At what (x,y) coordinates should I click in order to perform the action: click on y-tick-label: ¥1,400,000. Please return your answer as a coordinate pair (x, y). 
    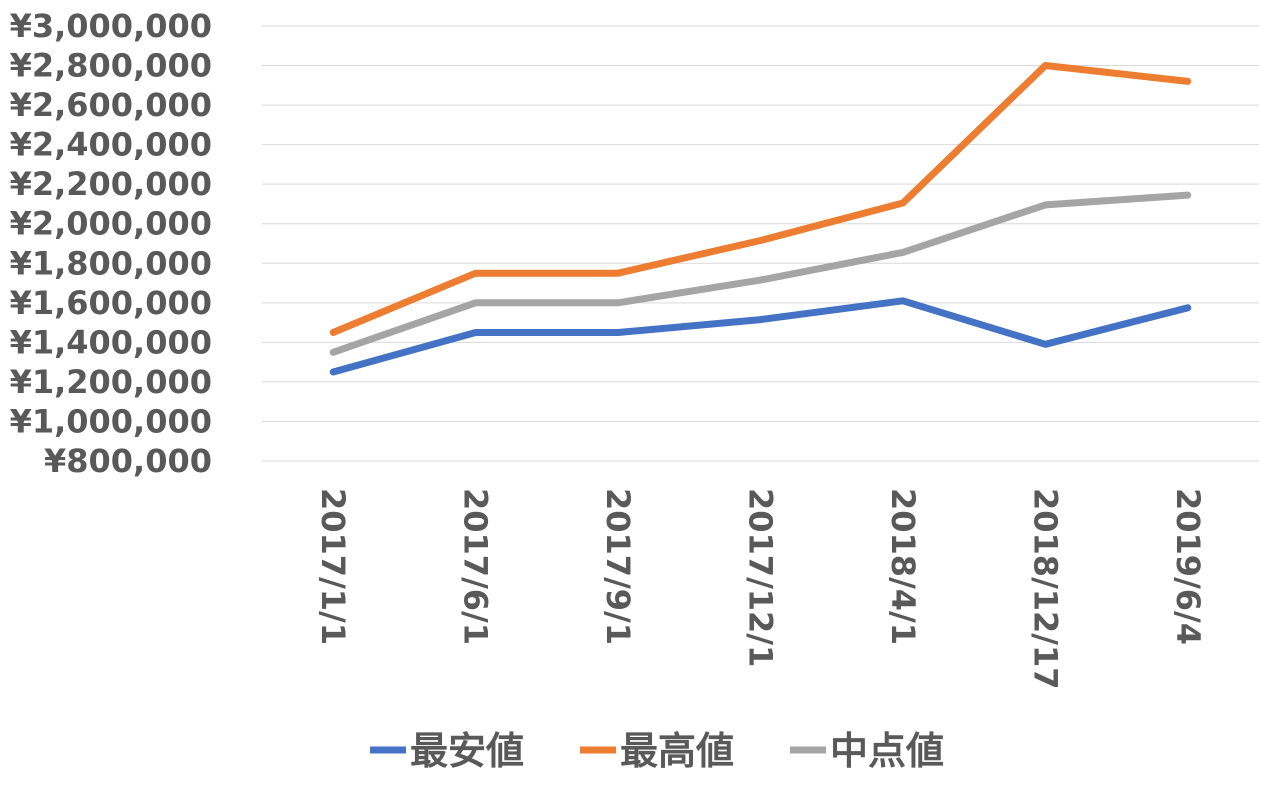
    Looking at the image, I should click on (111, 342).